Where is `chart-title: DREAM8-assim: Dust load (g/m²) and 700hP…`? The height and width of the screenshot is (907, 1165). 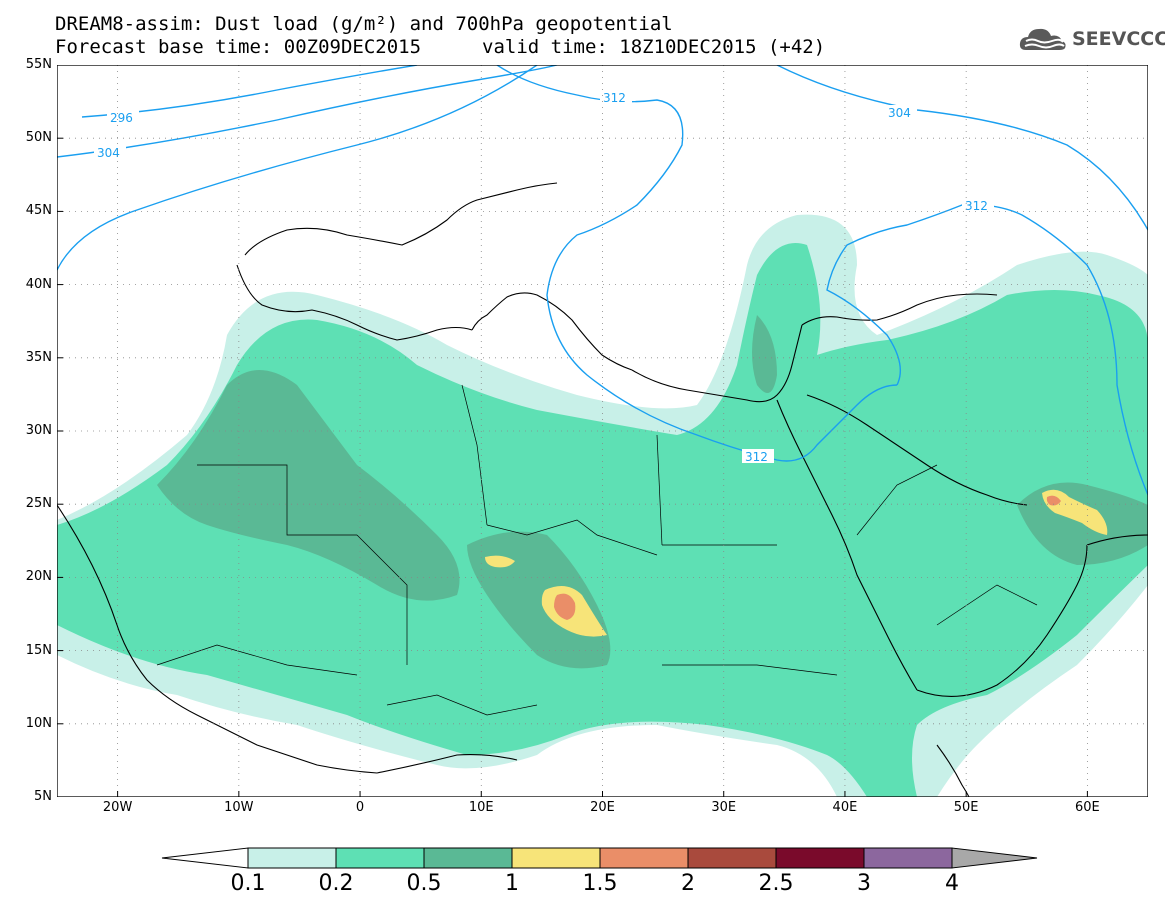 chart-title: DREAM8-assim: Dust load (g/m²) and 700hP… is located at coordinates (364, 24).